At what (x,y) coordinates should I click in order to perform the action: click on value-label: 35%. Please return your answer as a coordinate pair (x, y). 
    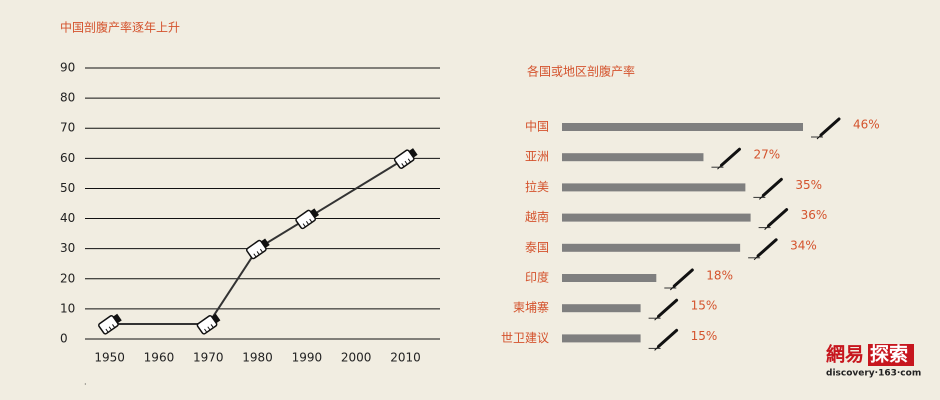
    Looking at the image, I should click on (808, 185).